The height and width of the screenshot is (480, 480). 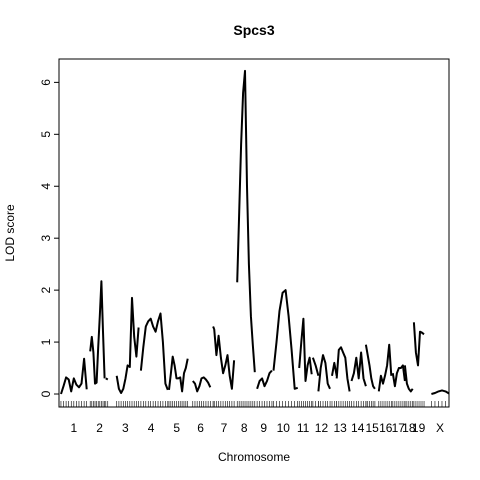 I want to click on x-tick-label: 10, so click(x=284, y=428).